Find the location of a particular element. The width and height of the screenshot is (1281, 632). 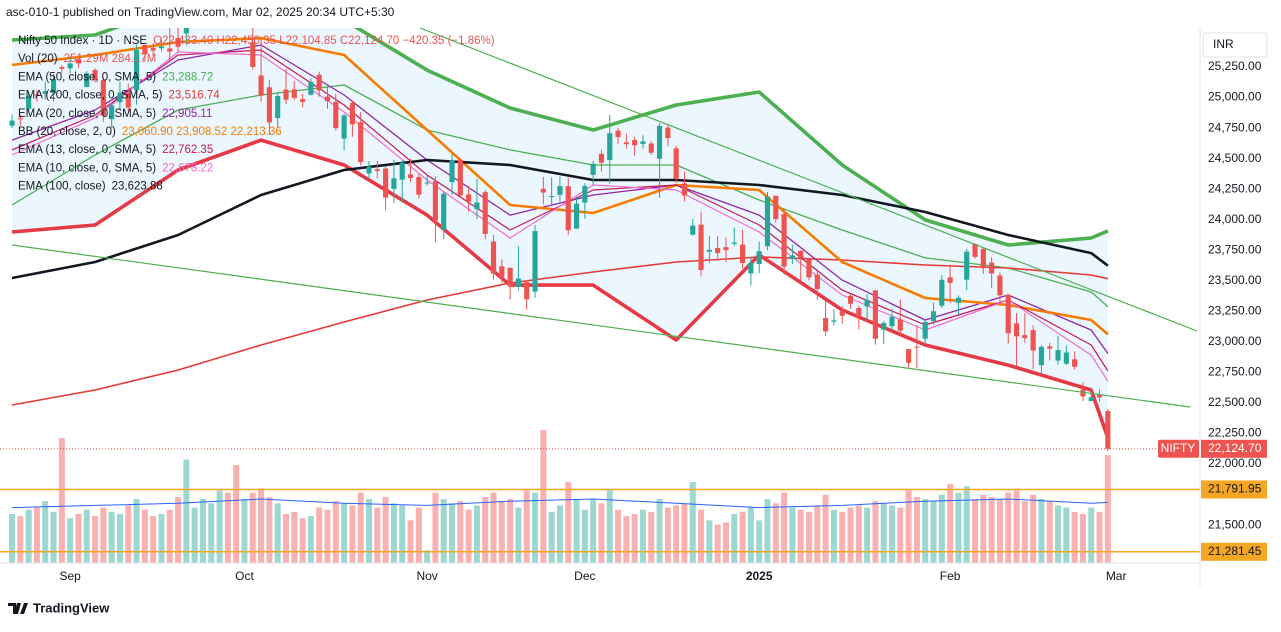

legend-name: EMA (200, close, 0, SMA, 5) is located at coordinates (90, 96).